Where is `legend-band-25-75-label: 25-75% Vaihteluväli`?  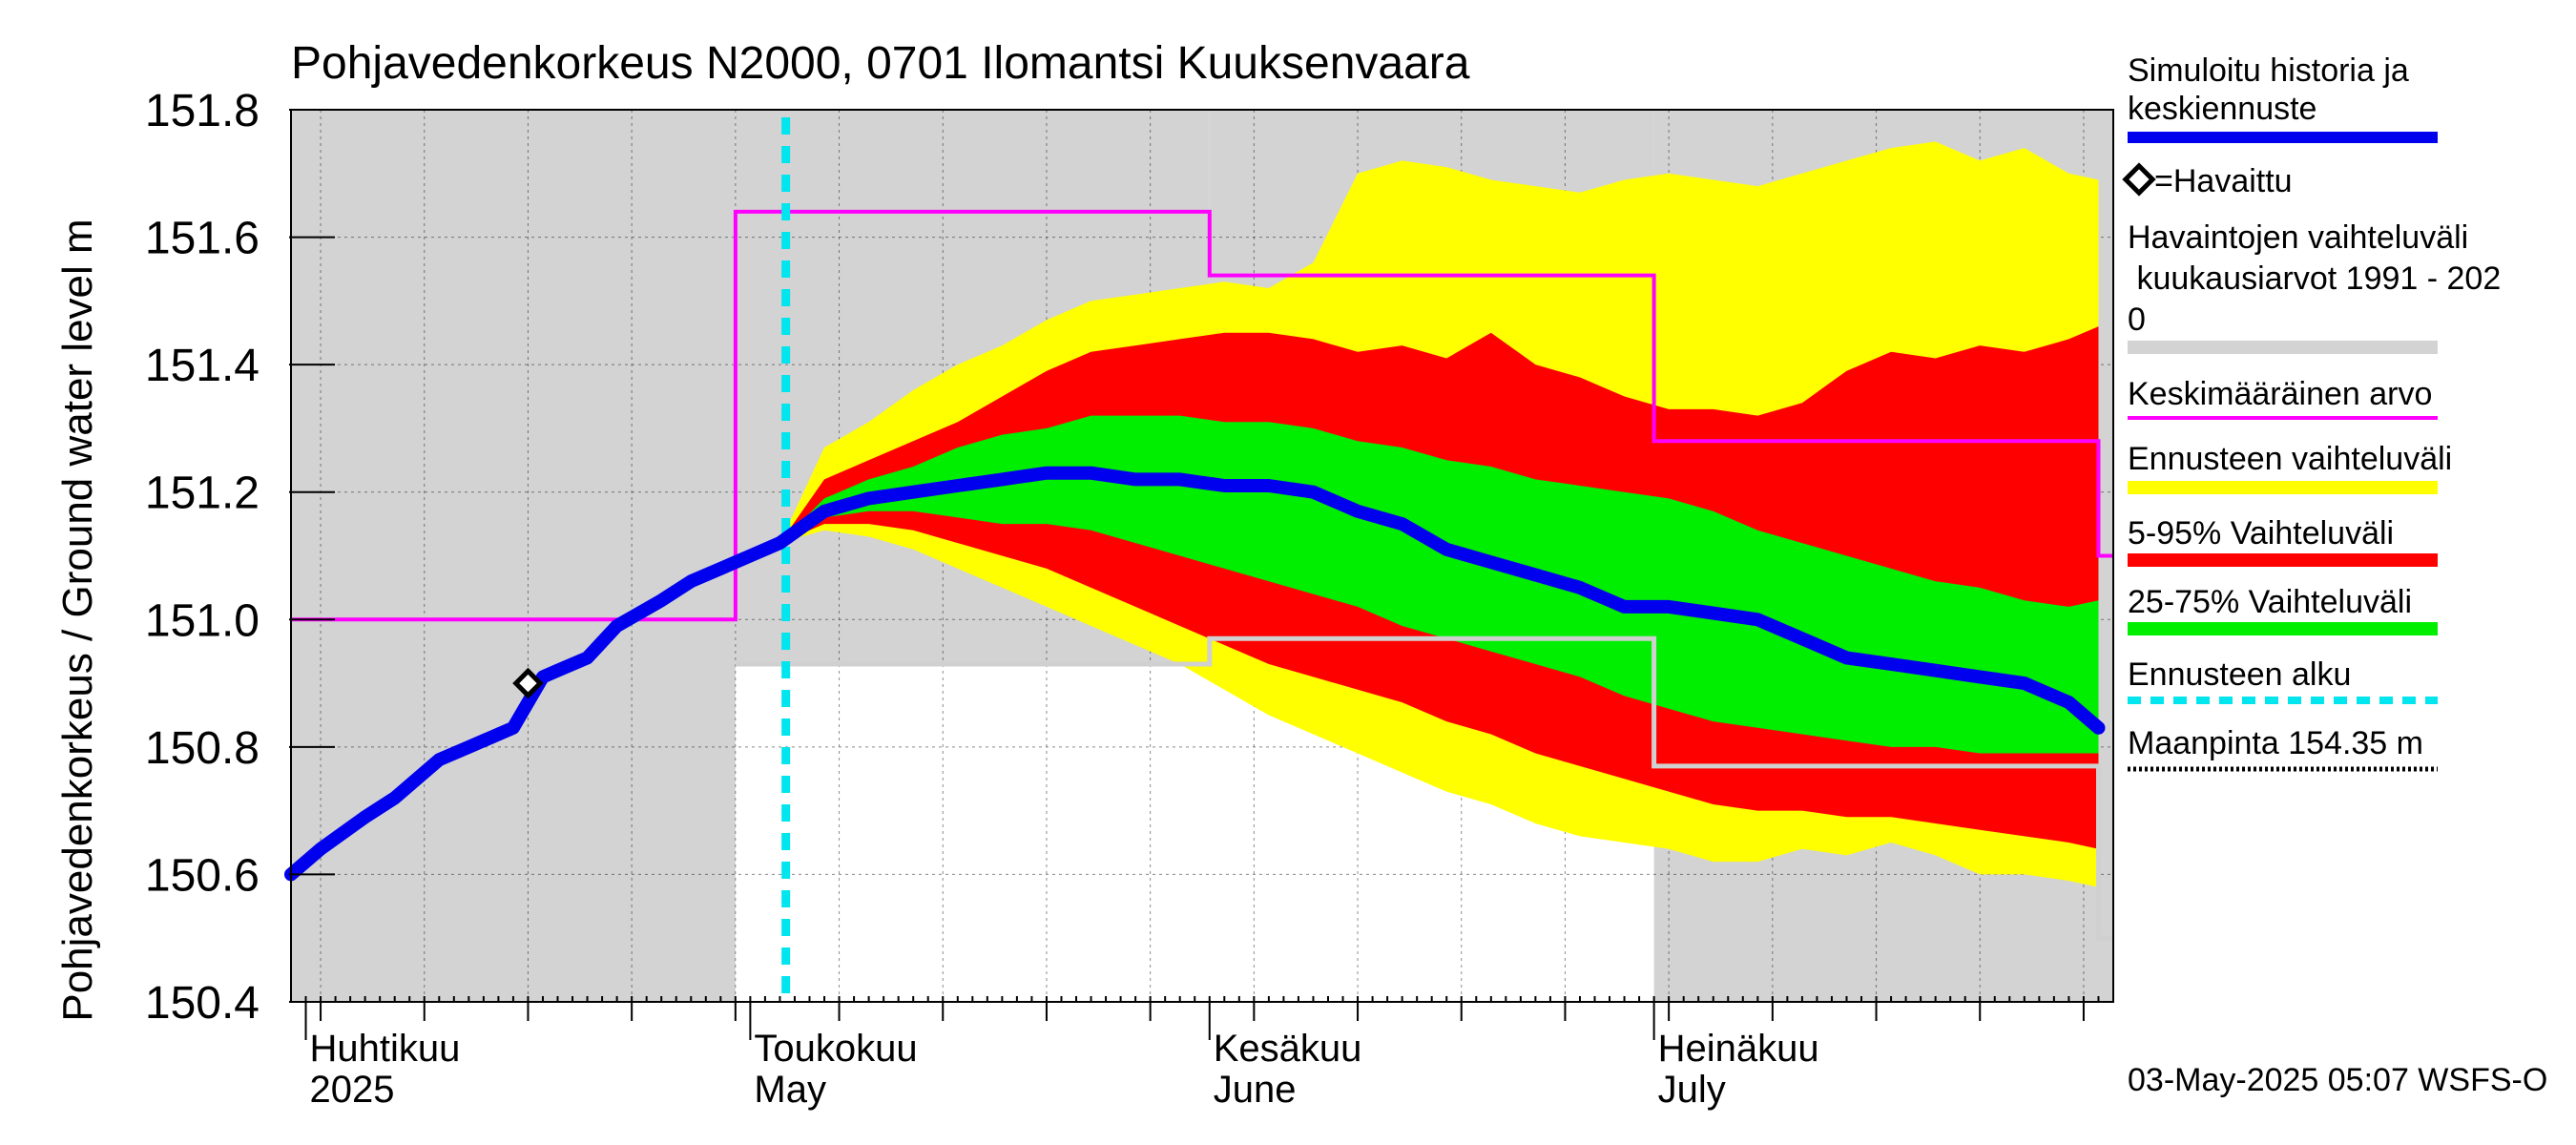 legend-band-25-75-label: 25-75% Vaihteluväli is located at coordinates (2270, 602).